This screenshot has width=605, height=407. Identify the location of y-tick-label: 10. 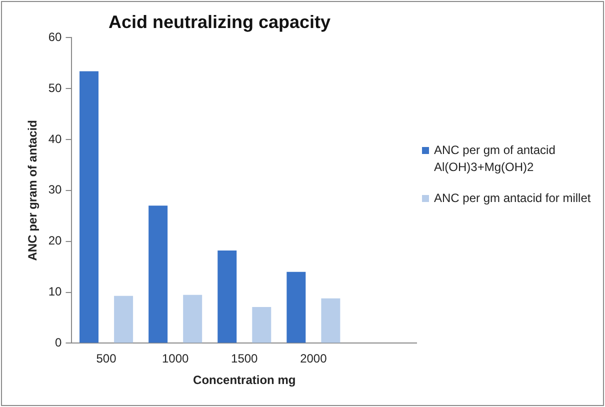
(55, 291).